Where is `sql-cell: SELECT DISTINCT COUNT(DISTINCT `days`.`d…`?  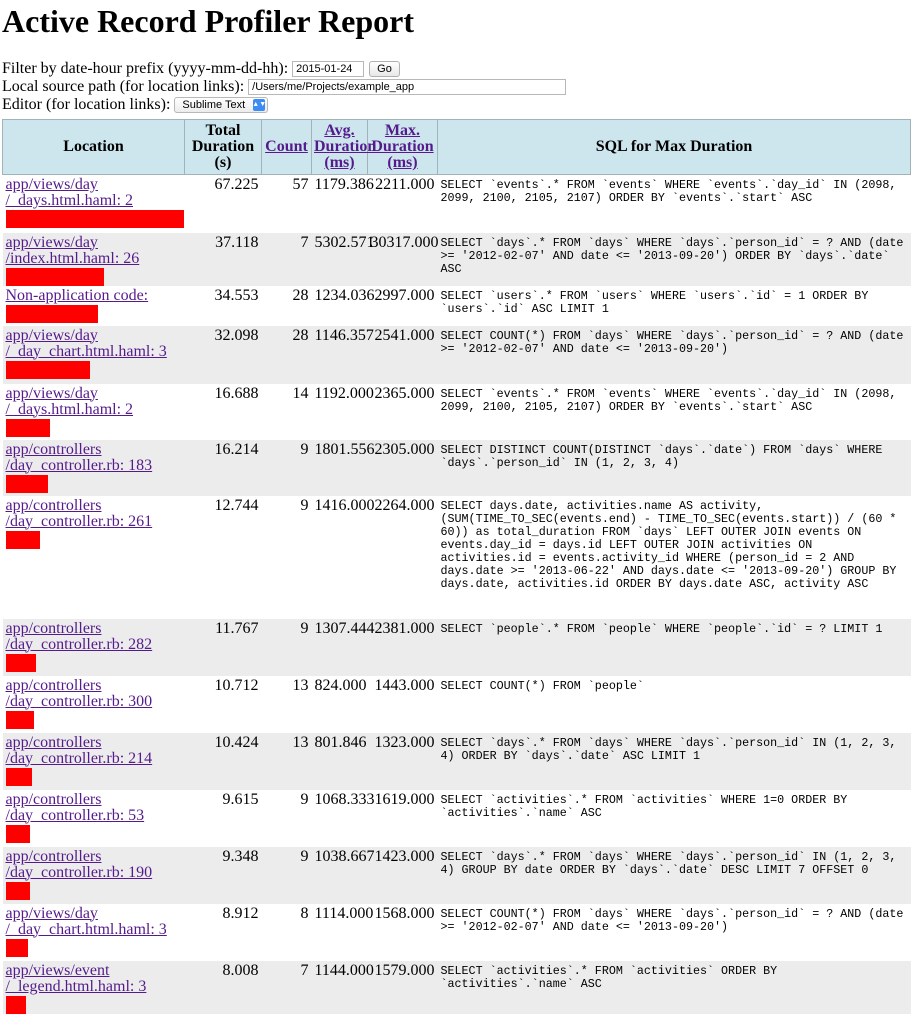
sql-cell: SELECT DISTINCT COUNT(DISTINCT `days`.`d… is located at coordinates (674, 467).